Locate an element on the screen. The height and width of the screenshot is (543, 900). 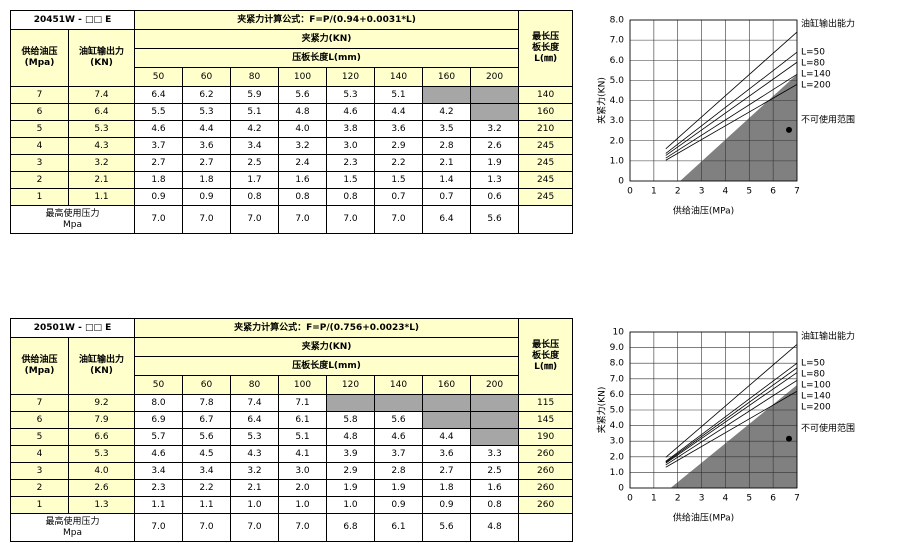
force: 1.6 is located at coordinates (494, 488).